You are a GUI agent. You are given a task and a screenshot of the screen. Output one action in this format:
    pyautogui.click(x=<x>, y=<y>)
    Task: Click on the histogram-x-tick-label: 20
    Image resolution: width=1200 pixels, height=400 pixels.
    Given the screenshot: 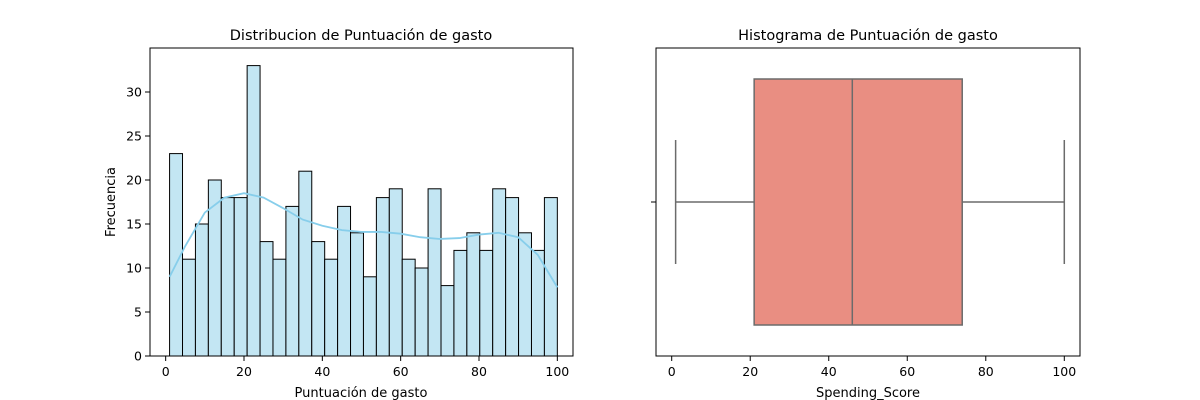 What is the action you would take?
    pyautogui.click(x=244, y=371)
    